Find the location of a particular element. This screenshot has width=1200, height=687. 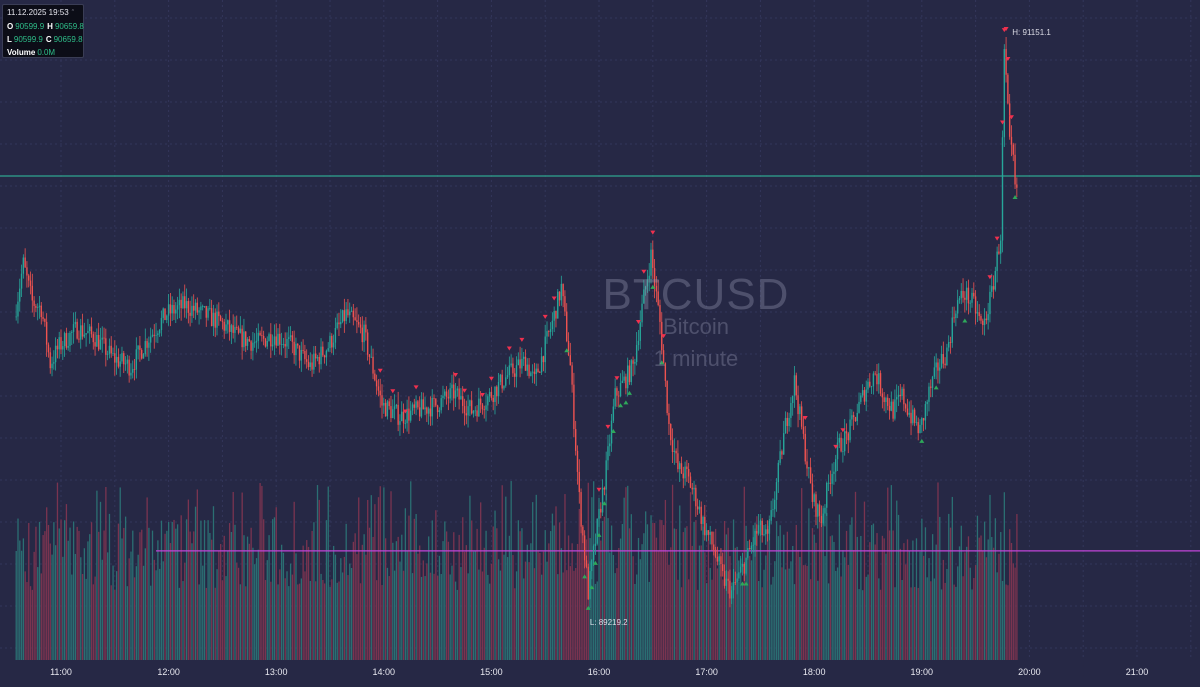

time-axis-label: 17:00 is located at coordinates (706, 672).